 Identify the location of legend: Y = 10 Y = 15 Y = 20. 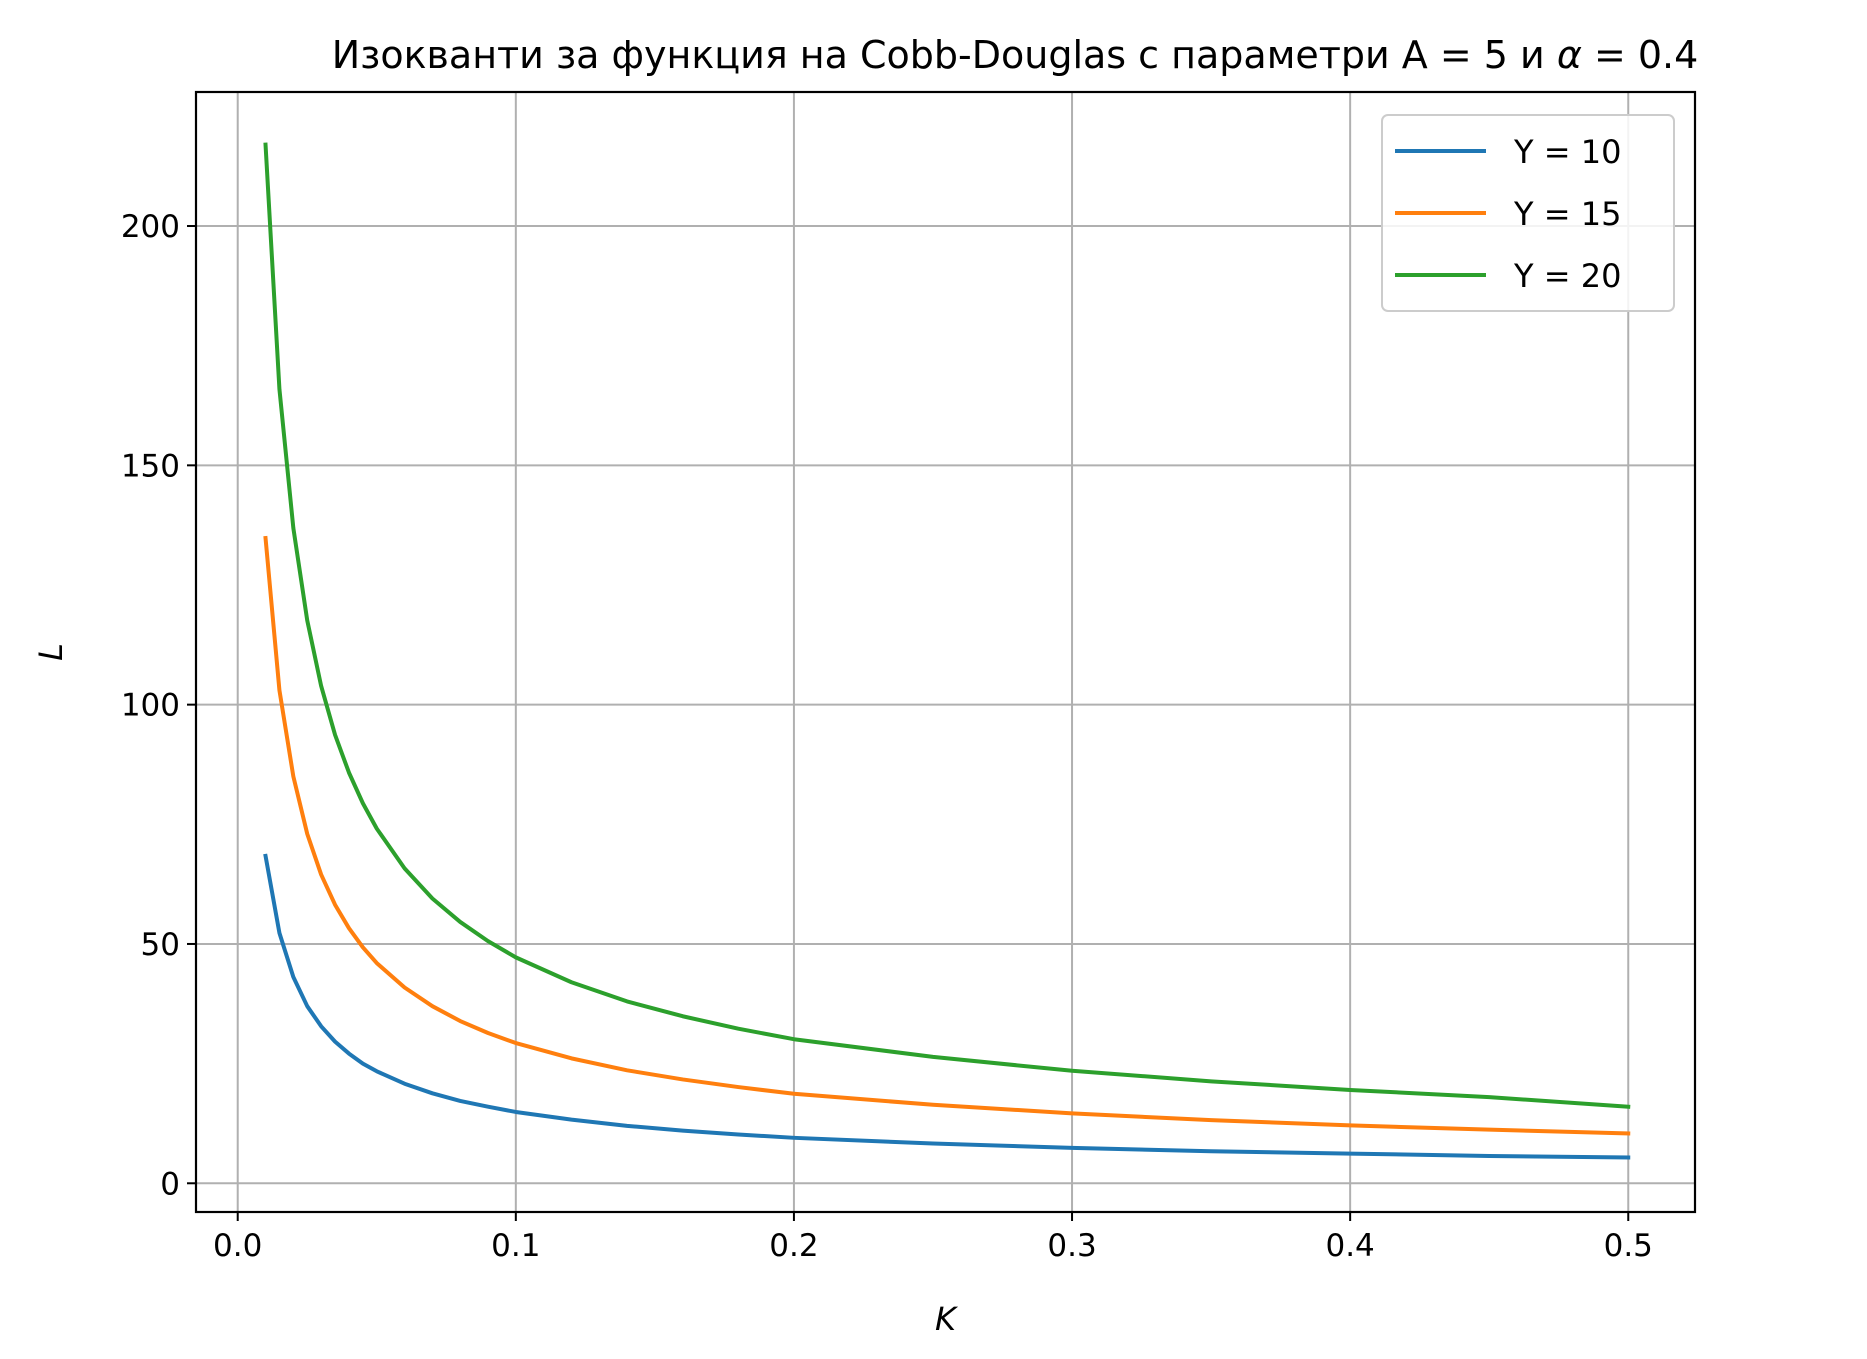
(1528, 213).